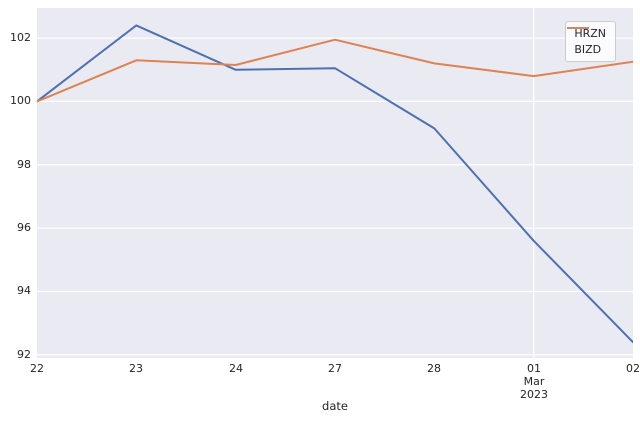 This screenshot has height=427, width=640. What do you see at coordinates (534, 381) in the screenshot?
I see `x-tick-label: 01 Mar 2023` at bounding box center [534, 381].